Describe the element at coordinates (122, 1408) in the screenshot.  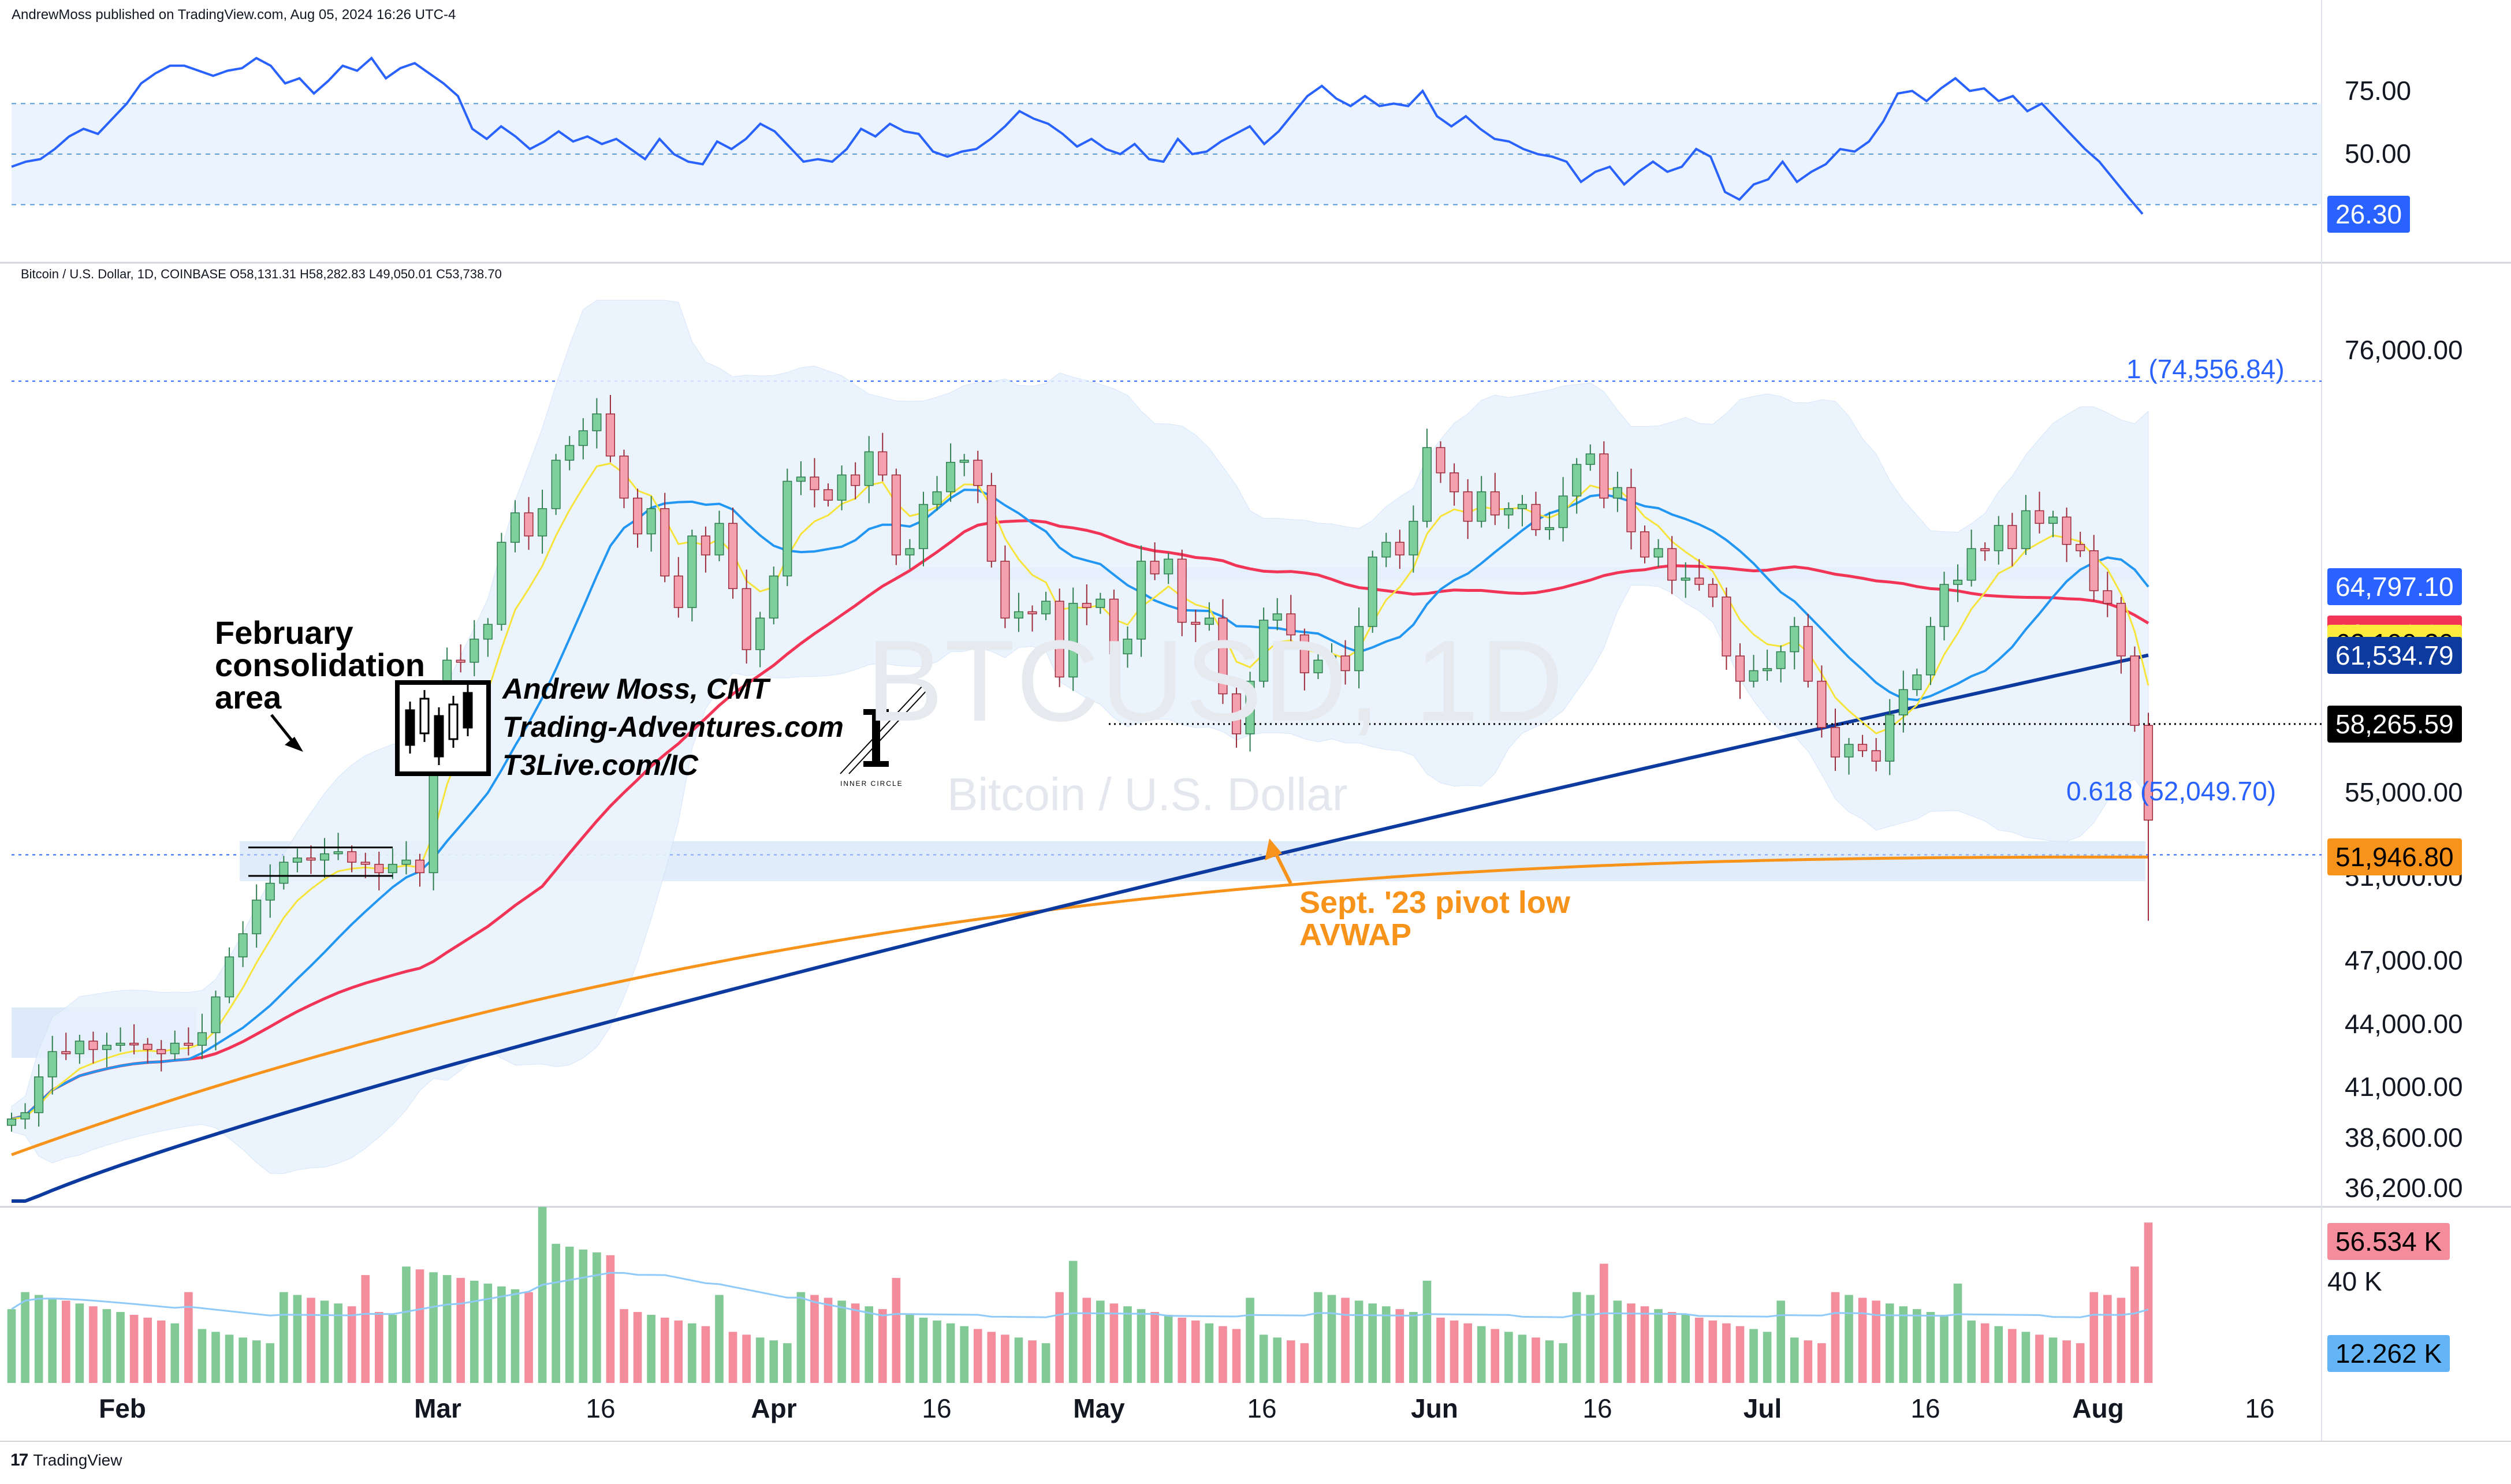
I see `x-tick: Feb` at that location.